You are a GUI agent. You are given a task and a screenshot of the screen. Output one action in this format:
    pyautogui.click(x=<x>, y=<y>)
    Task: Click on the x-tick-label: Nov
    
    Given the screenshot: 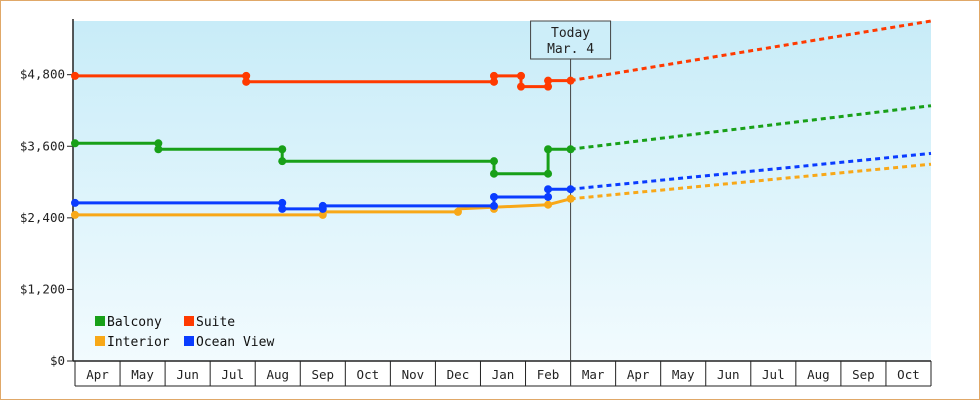 What is the action you would take?
    pyautogui.click(x=413, y=374)
    